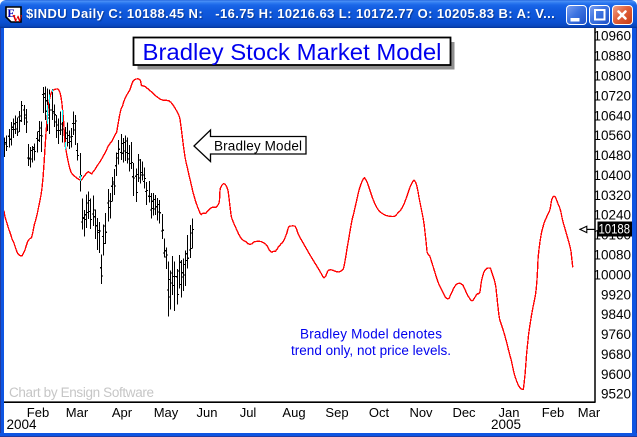 The image size is (637, 437). What do you see at coordinates (616, 394) in the screenshot?
I see `svg-text: 9520` at bounding box center [616, 394].